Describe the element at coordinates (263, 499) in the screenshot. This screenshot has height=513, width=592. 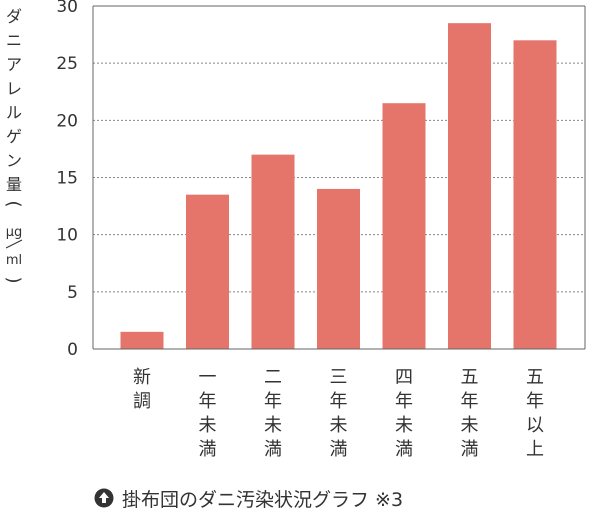
I see `caption-text: 掛布団のダニ汚染状況グラフ ※3` at that location.